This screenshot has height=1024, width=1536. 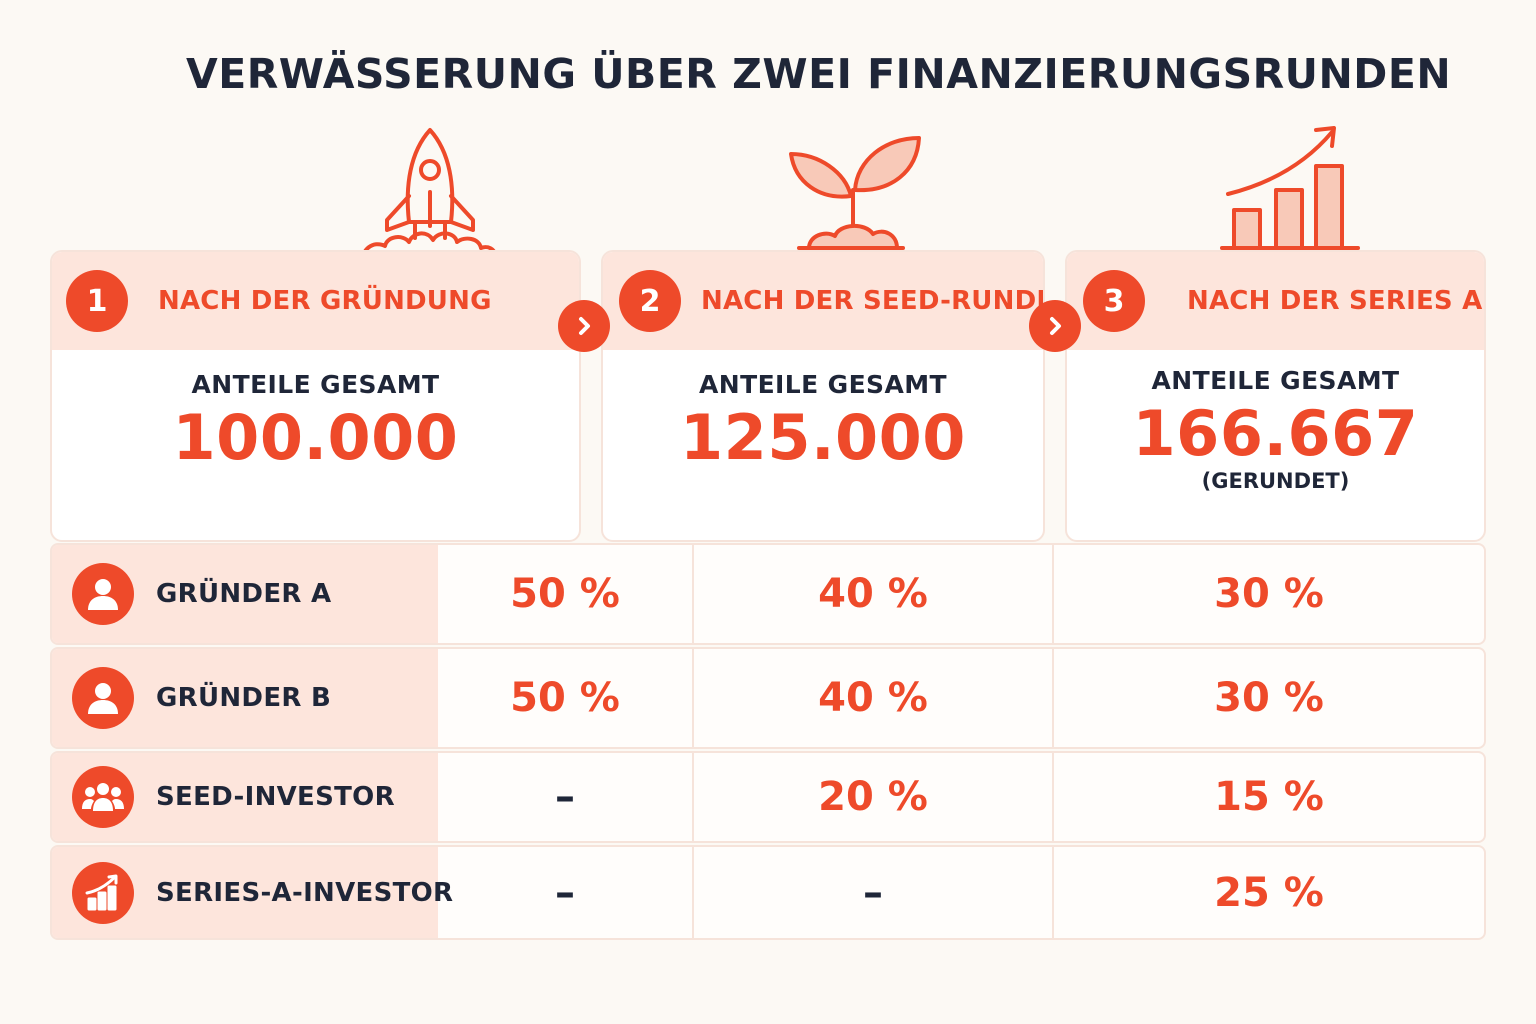 What do you see at coordinates (873, 301) in the screenshot?
I see `stage-title: NACH DER SEED-RUNDE` at bounding box center [873, 301].